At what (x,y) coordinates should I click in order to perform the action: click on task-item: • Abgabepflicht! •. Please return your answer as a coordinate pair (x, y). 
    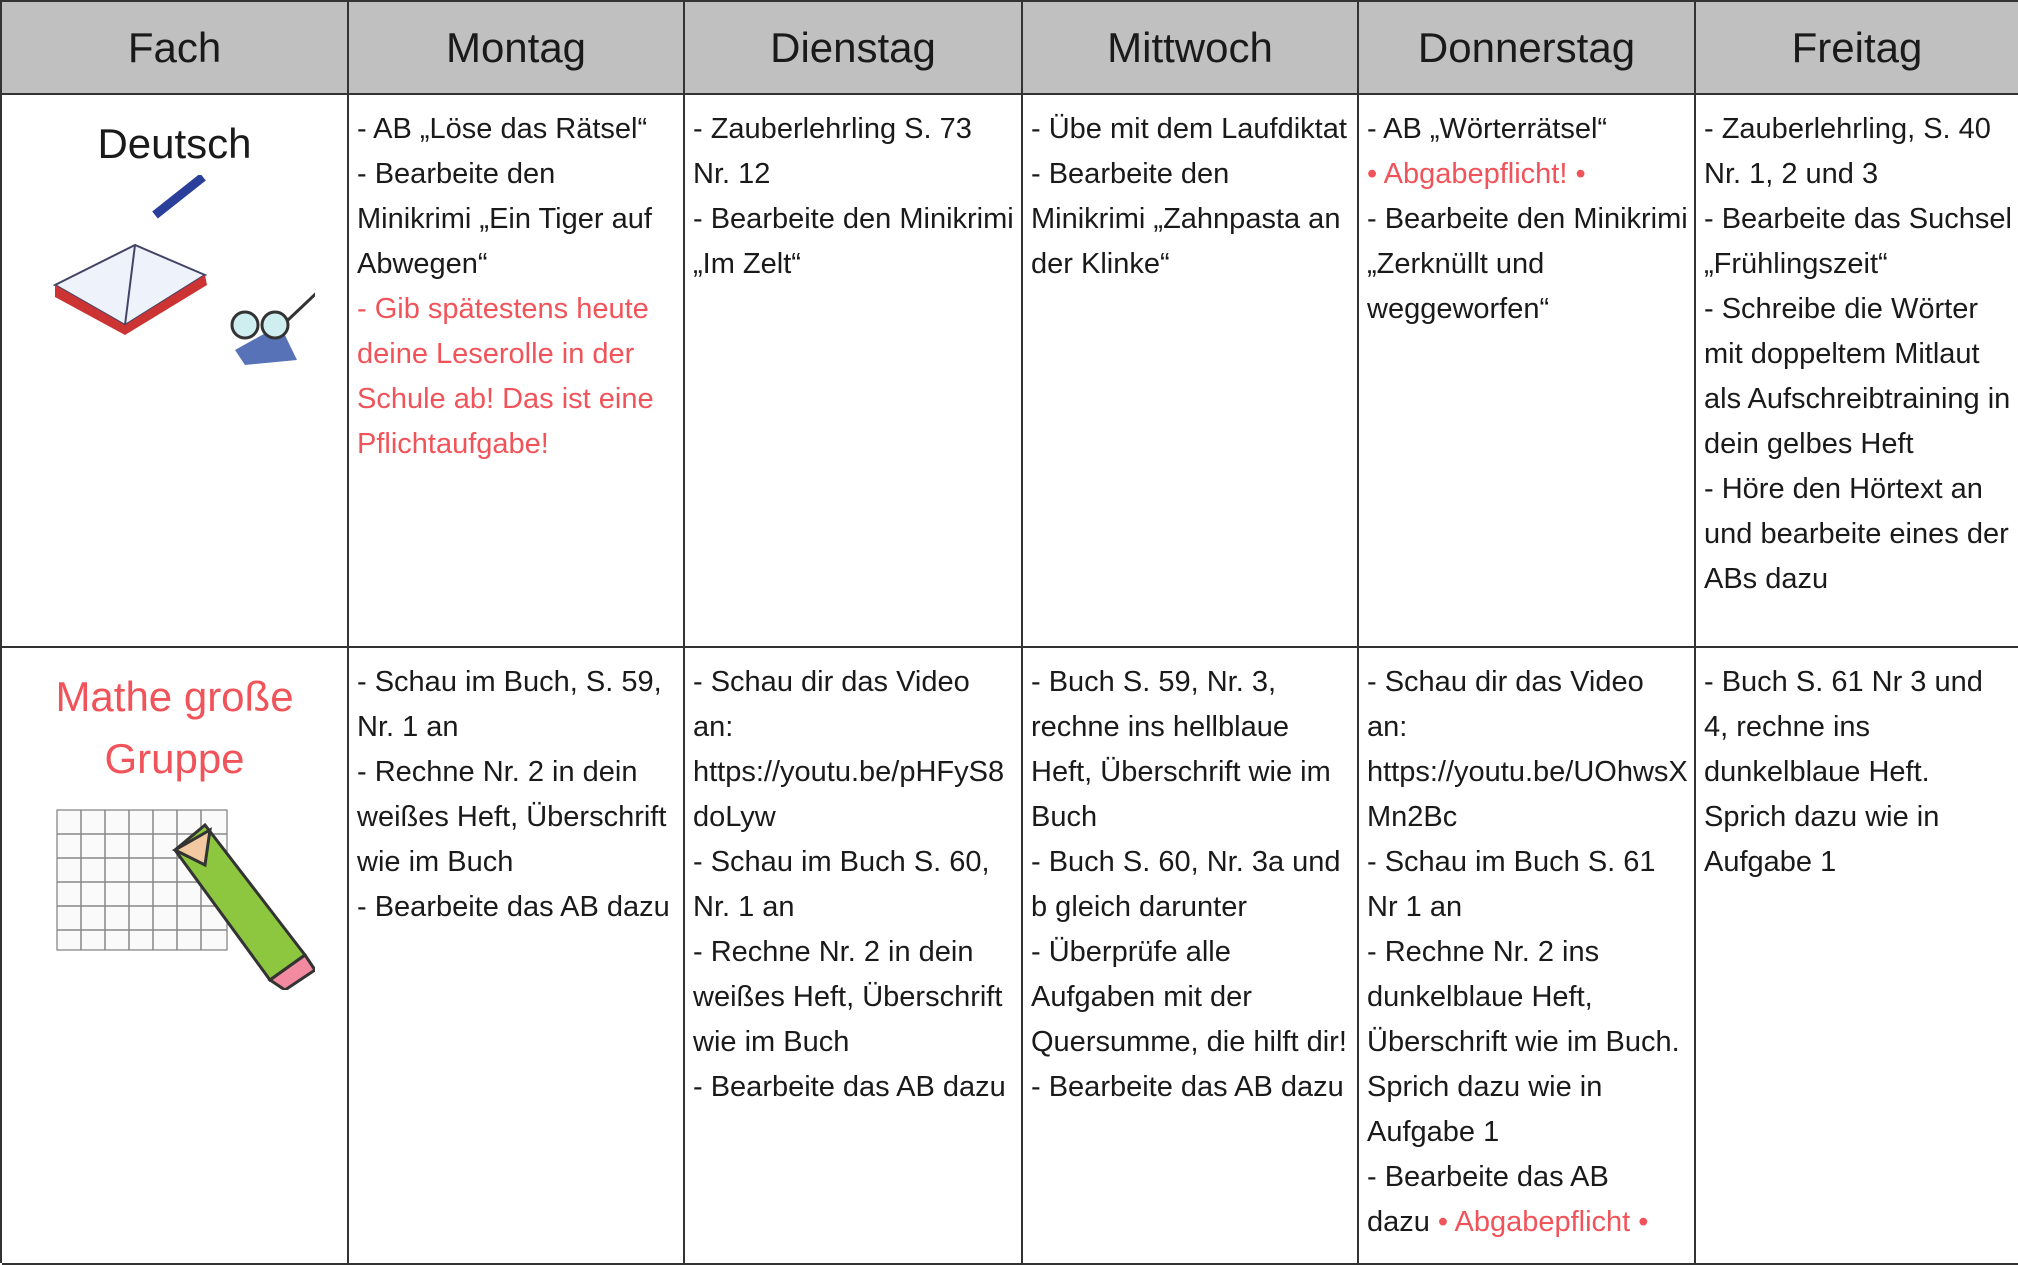
    Looking at the image, I should click on (1527, 174).